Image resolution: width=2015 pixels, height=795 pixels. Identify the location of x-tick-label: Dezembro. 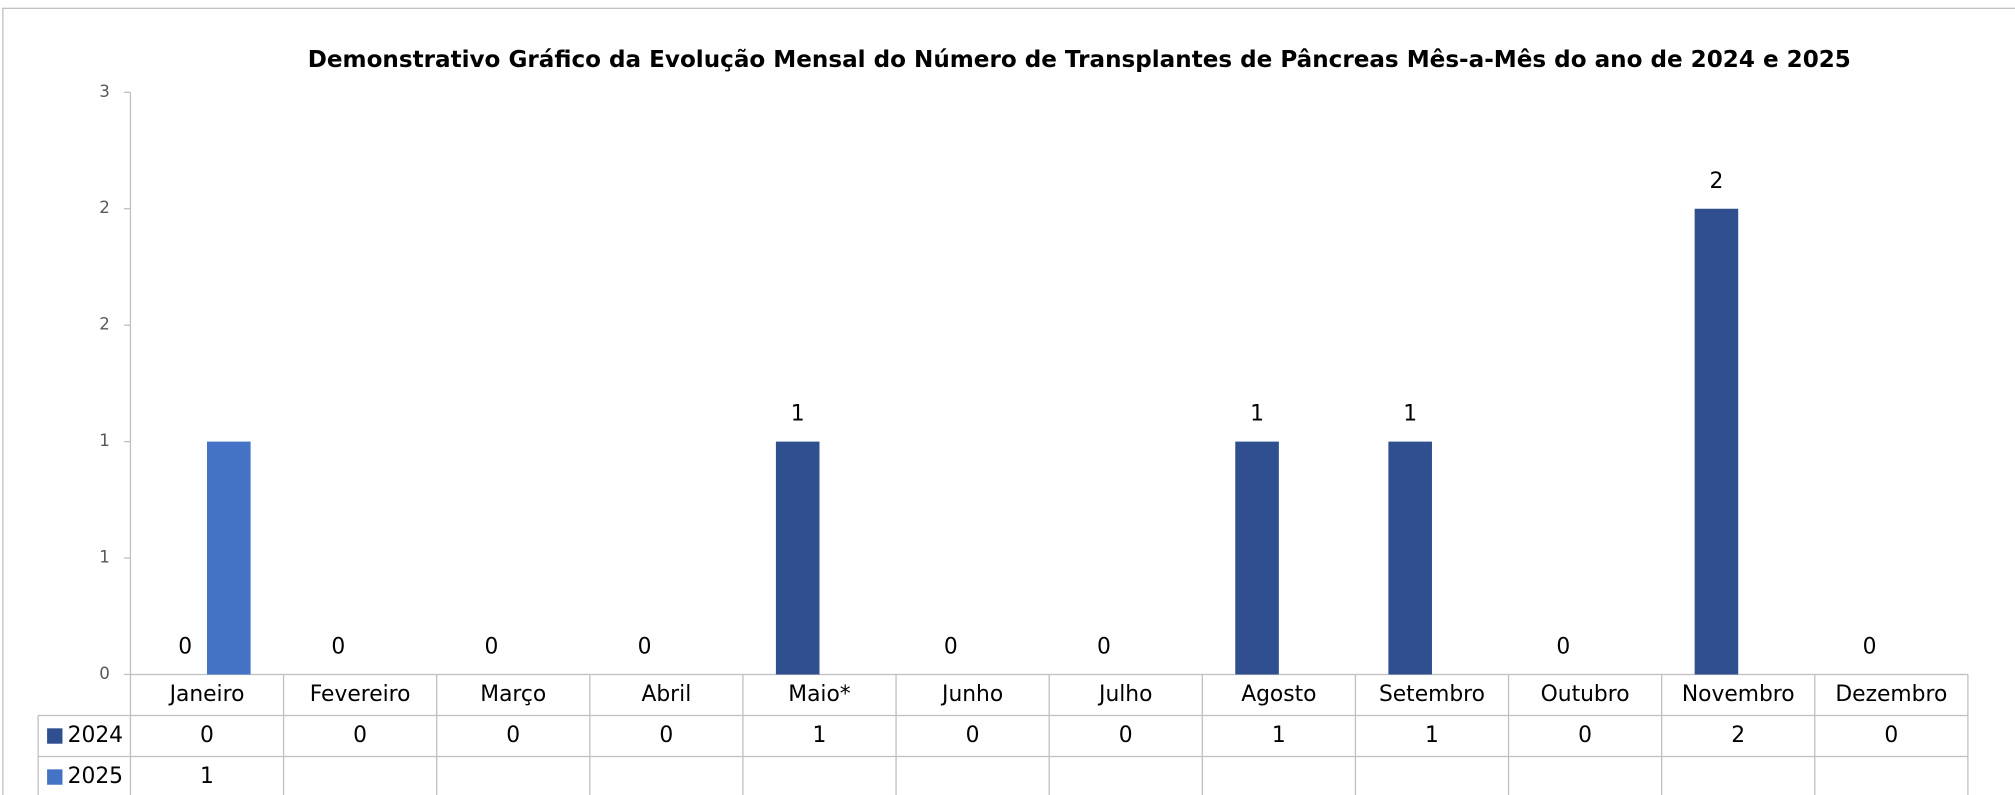
(1891, 694).